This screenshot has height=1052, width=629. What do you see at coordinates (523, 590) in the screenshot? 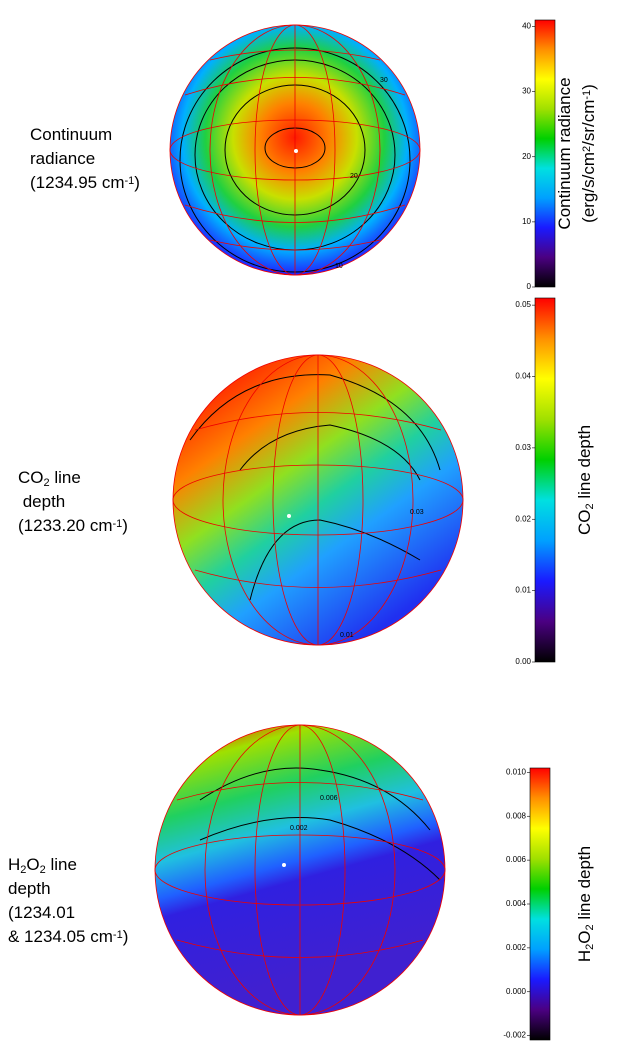
I see `tick-label: 0.01` at bounding box center [523, 590].